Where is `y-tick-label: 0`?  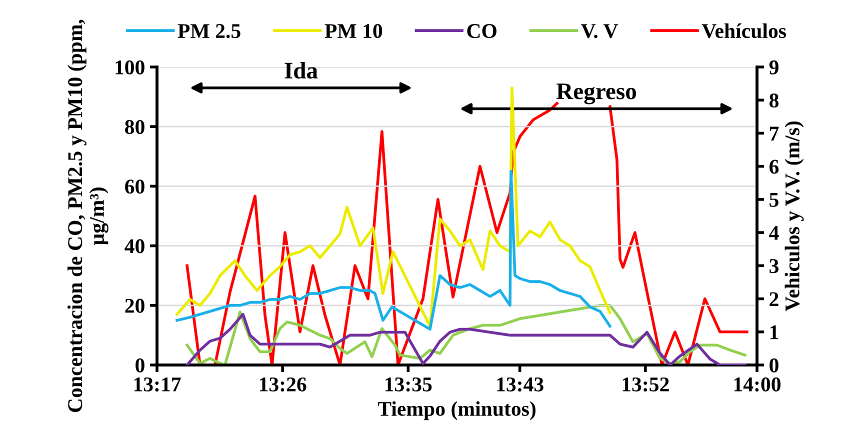 y-tick-label: 0 is located at coordinates (140, 365).